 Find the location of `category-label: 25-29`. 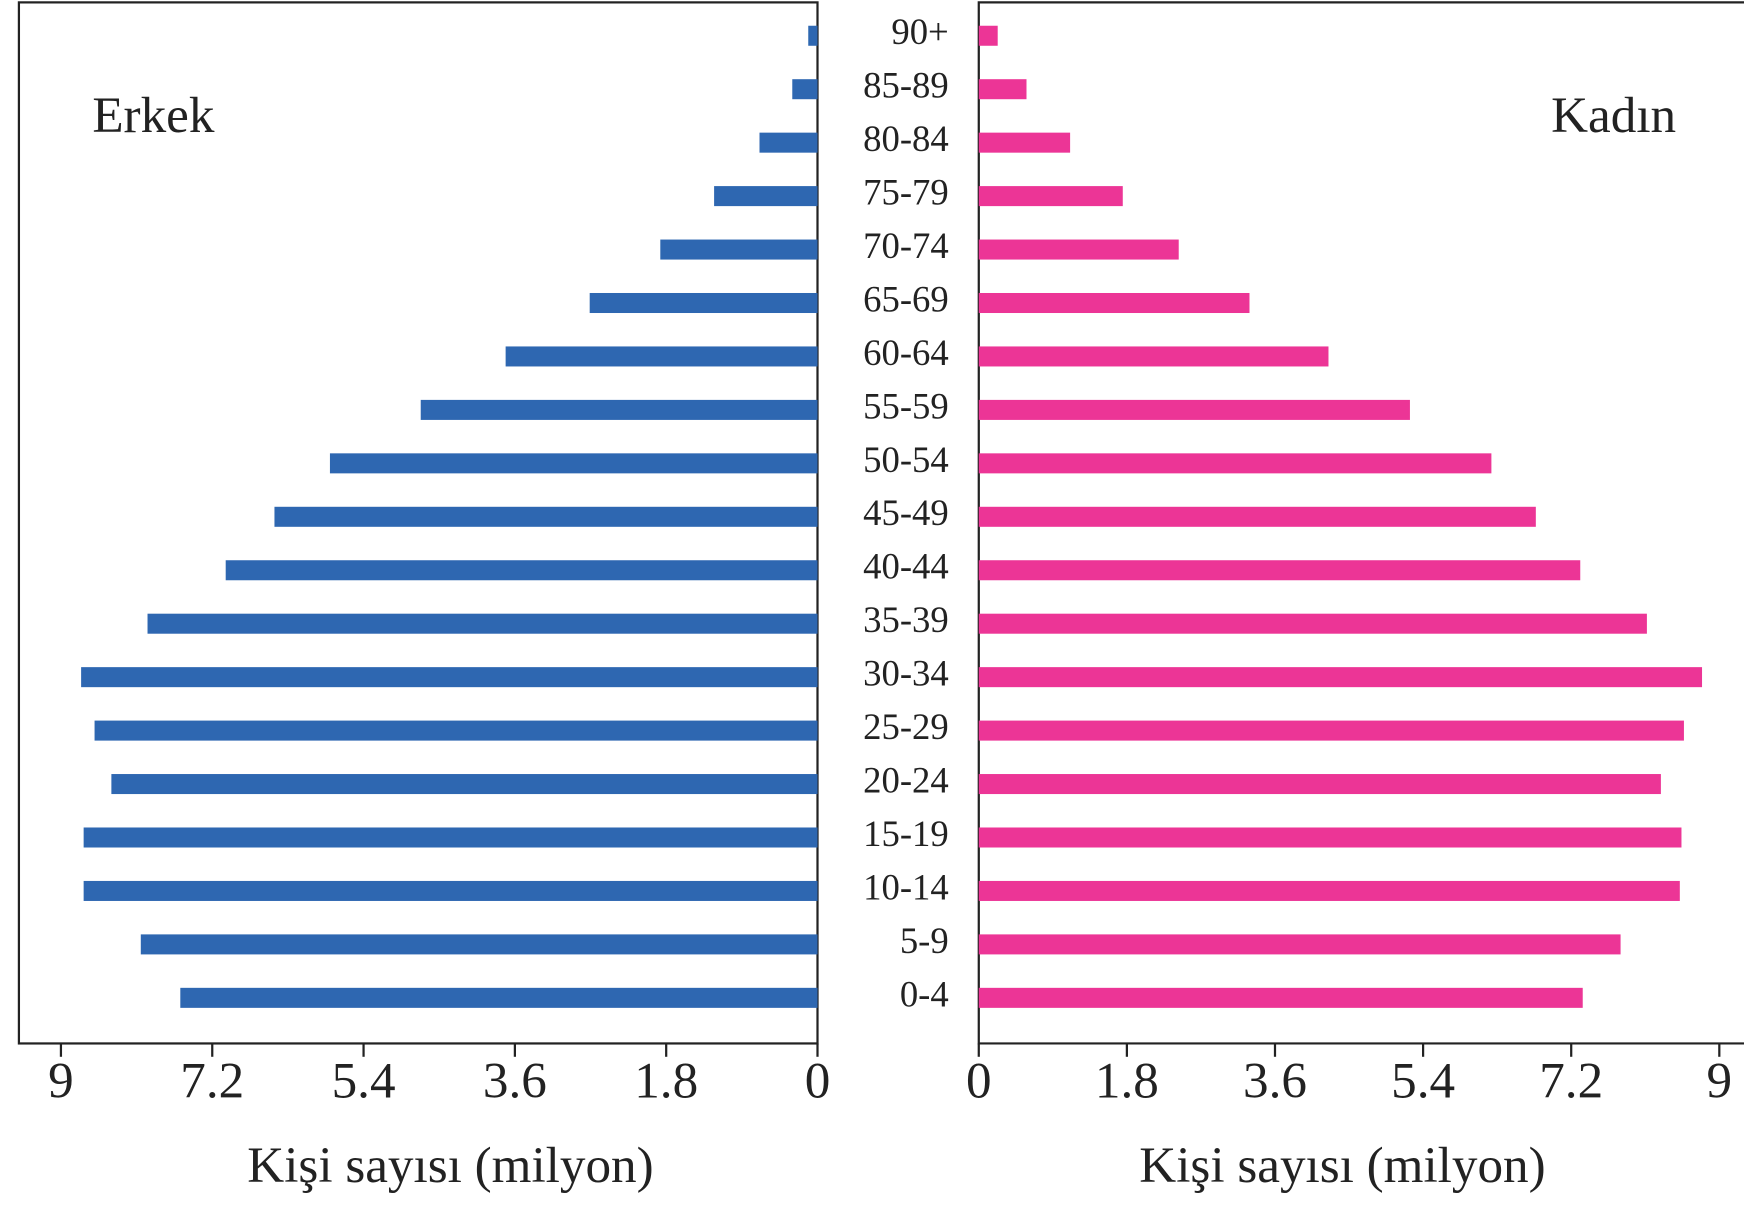

category-label: 25-29 is located at coordinates (906, 726).